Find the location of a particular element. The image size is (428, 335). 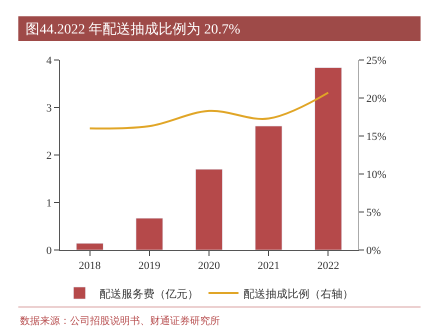

x-tick-label: 2018 is located at coordinates (90, 266).